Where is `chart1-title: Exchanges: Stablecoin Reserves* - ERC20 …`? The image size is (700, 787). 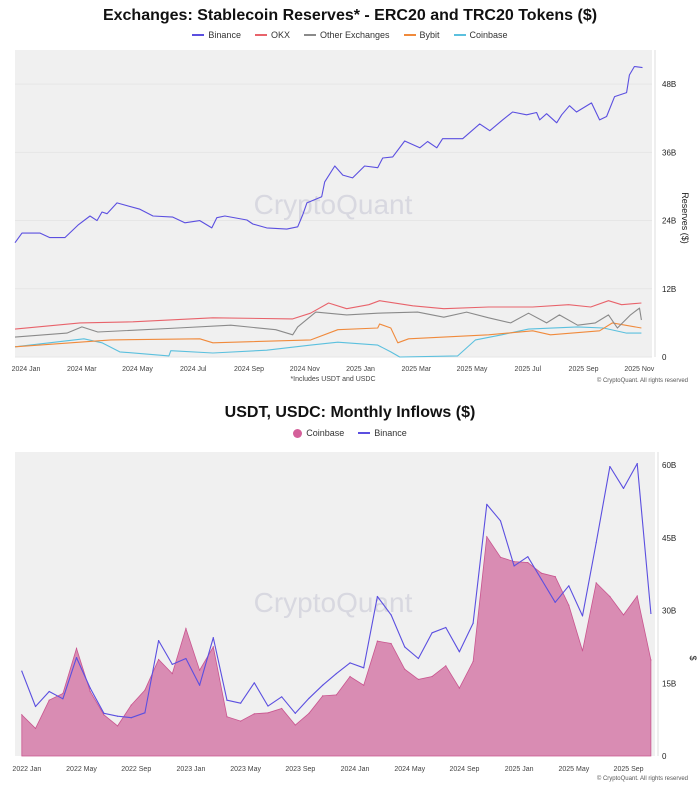 chart1-title: Exchanges: Stablecoin Reserves* - ERC20 … is located at coordinates (350, 15).